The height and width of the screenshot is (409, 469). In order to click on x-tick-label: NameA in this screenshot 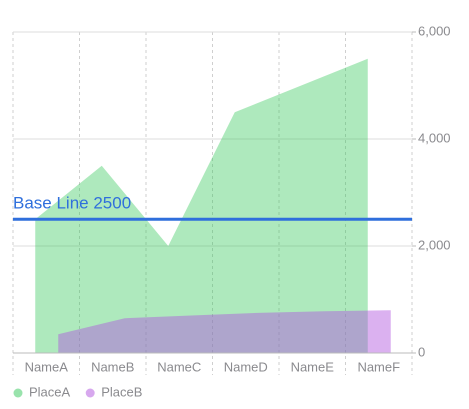, I will do `click(47, 366)`.